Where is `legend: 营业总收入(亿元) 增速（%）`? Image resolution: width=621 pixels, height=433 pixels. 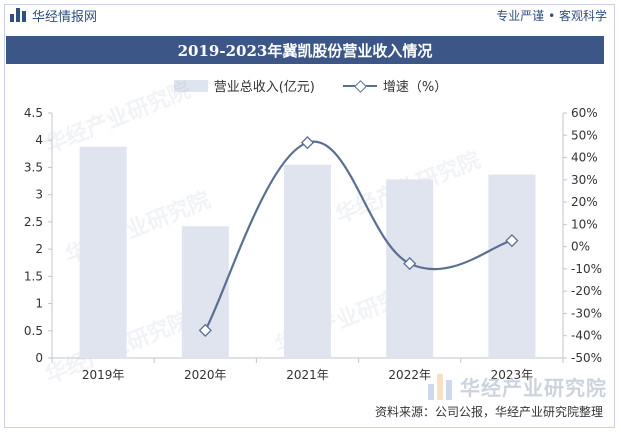 legend: 营业总收入(亿元) 增速（%） is located at coordinates (310, 85).